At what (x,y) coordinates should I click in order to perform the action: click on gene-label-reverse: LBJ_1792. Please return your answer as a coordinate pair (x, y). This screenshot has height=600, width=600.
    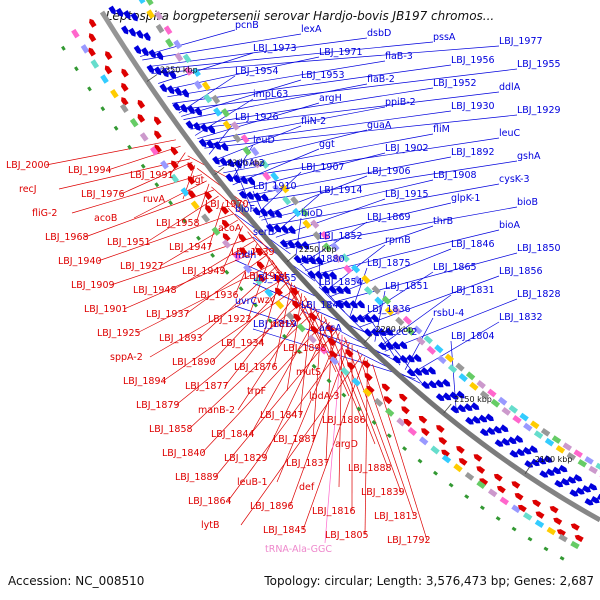
    Looking at the image, I should click on (409, 540).